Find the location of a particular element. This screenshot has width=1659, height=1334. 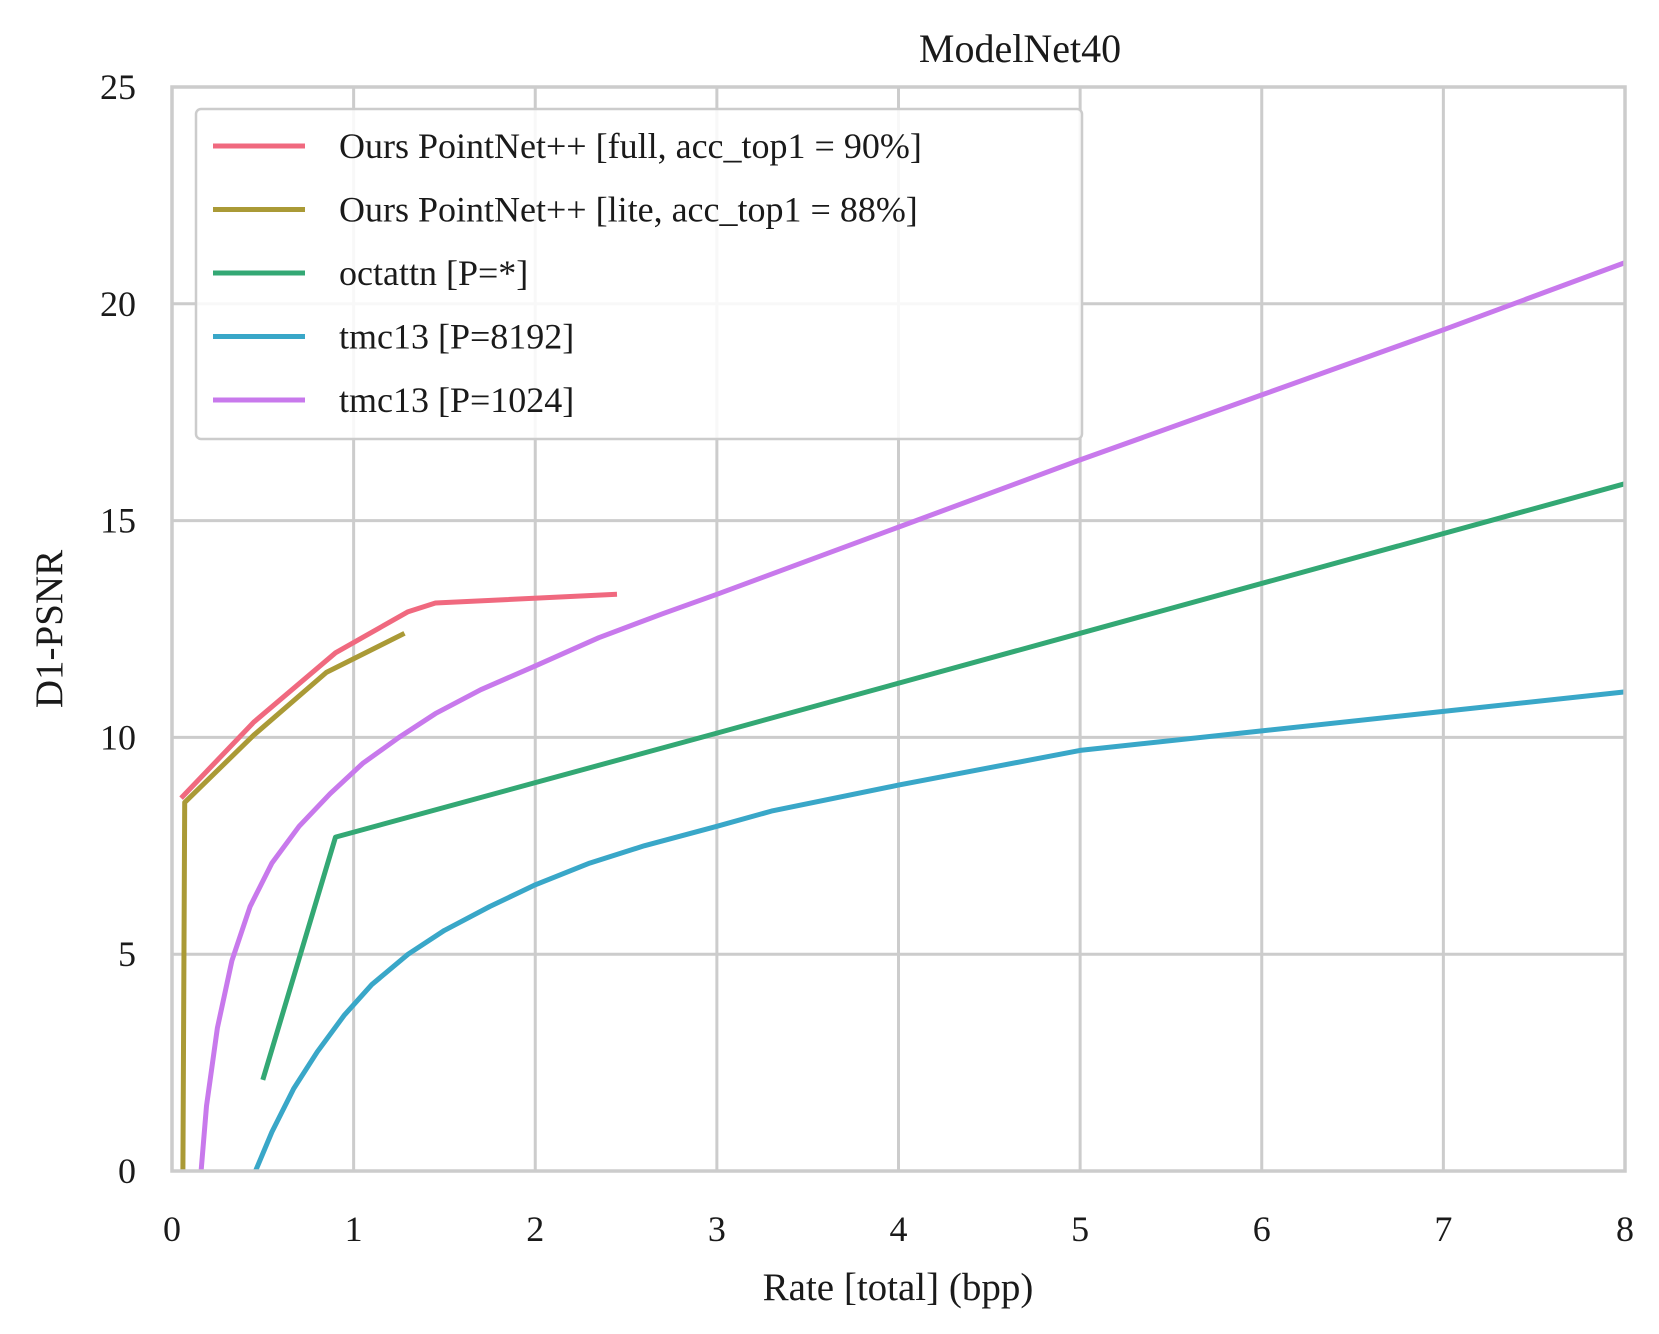

legend-label-3: tmc13 [P=8192] is located at coordinates (456, 337).